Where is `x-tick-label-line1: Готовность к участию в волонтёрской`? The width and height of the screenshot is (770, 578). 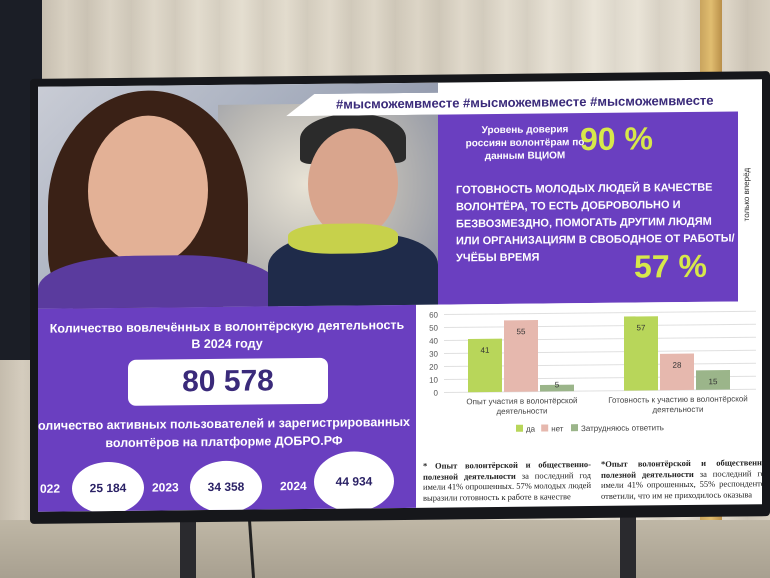
x-tick-label-line1: Готовность к участию в волонтёрской is located at coordinates (678, 399).